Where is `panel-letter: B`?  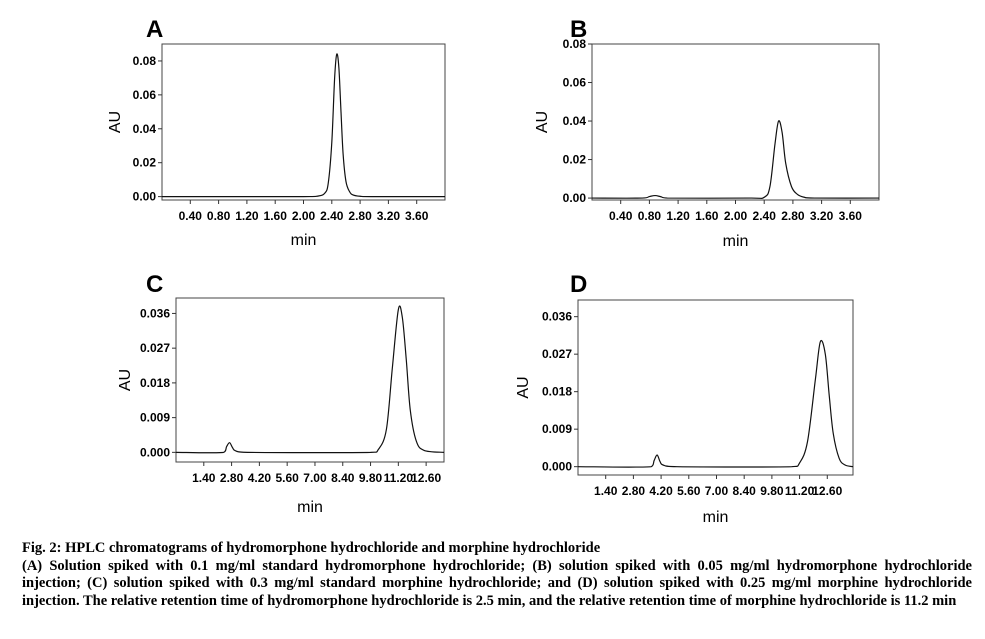
panel-letter: B is located at coordinates (578, 29).